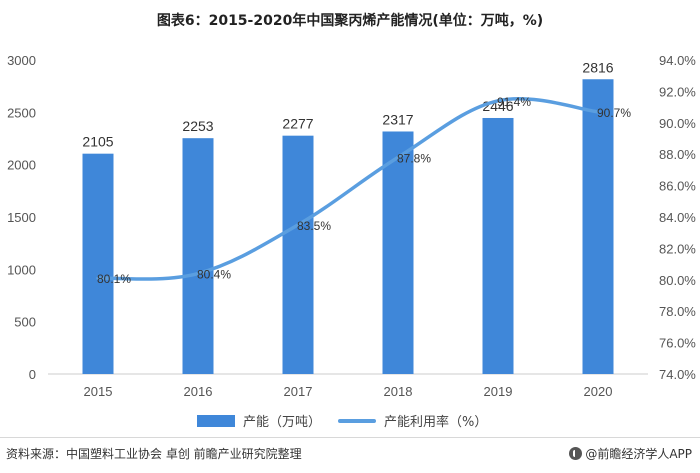 The height and width of the screenshot is (473, 700). What do you see at coordinates (677, 60) in the screenshot?
I see `y-right-tick-label: 94.0%` at bounding box center [677, 60].